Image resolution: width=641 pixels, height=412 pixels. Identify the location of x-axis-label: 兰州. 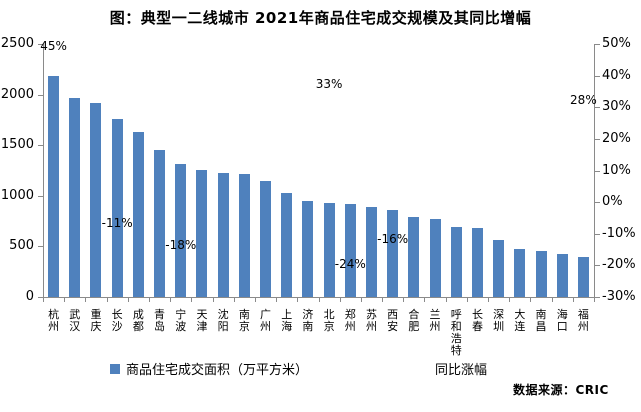
(434, 321).